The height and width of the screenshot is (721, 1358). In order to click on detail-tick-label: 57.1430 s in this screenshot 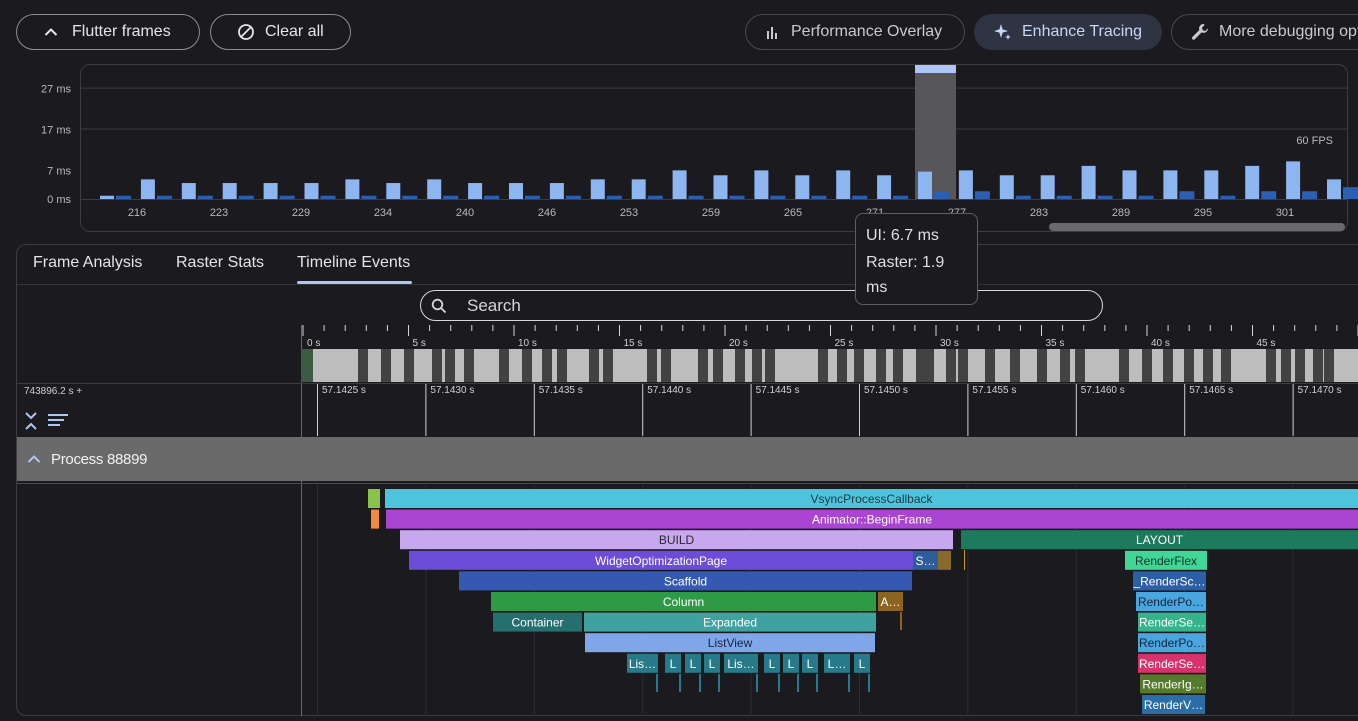, I will do `click(452, 390)`.